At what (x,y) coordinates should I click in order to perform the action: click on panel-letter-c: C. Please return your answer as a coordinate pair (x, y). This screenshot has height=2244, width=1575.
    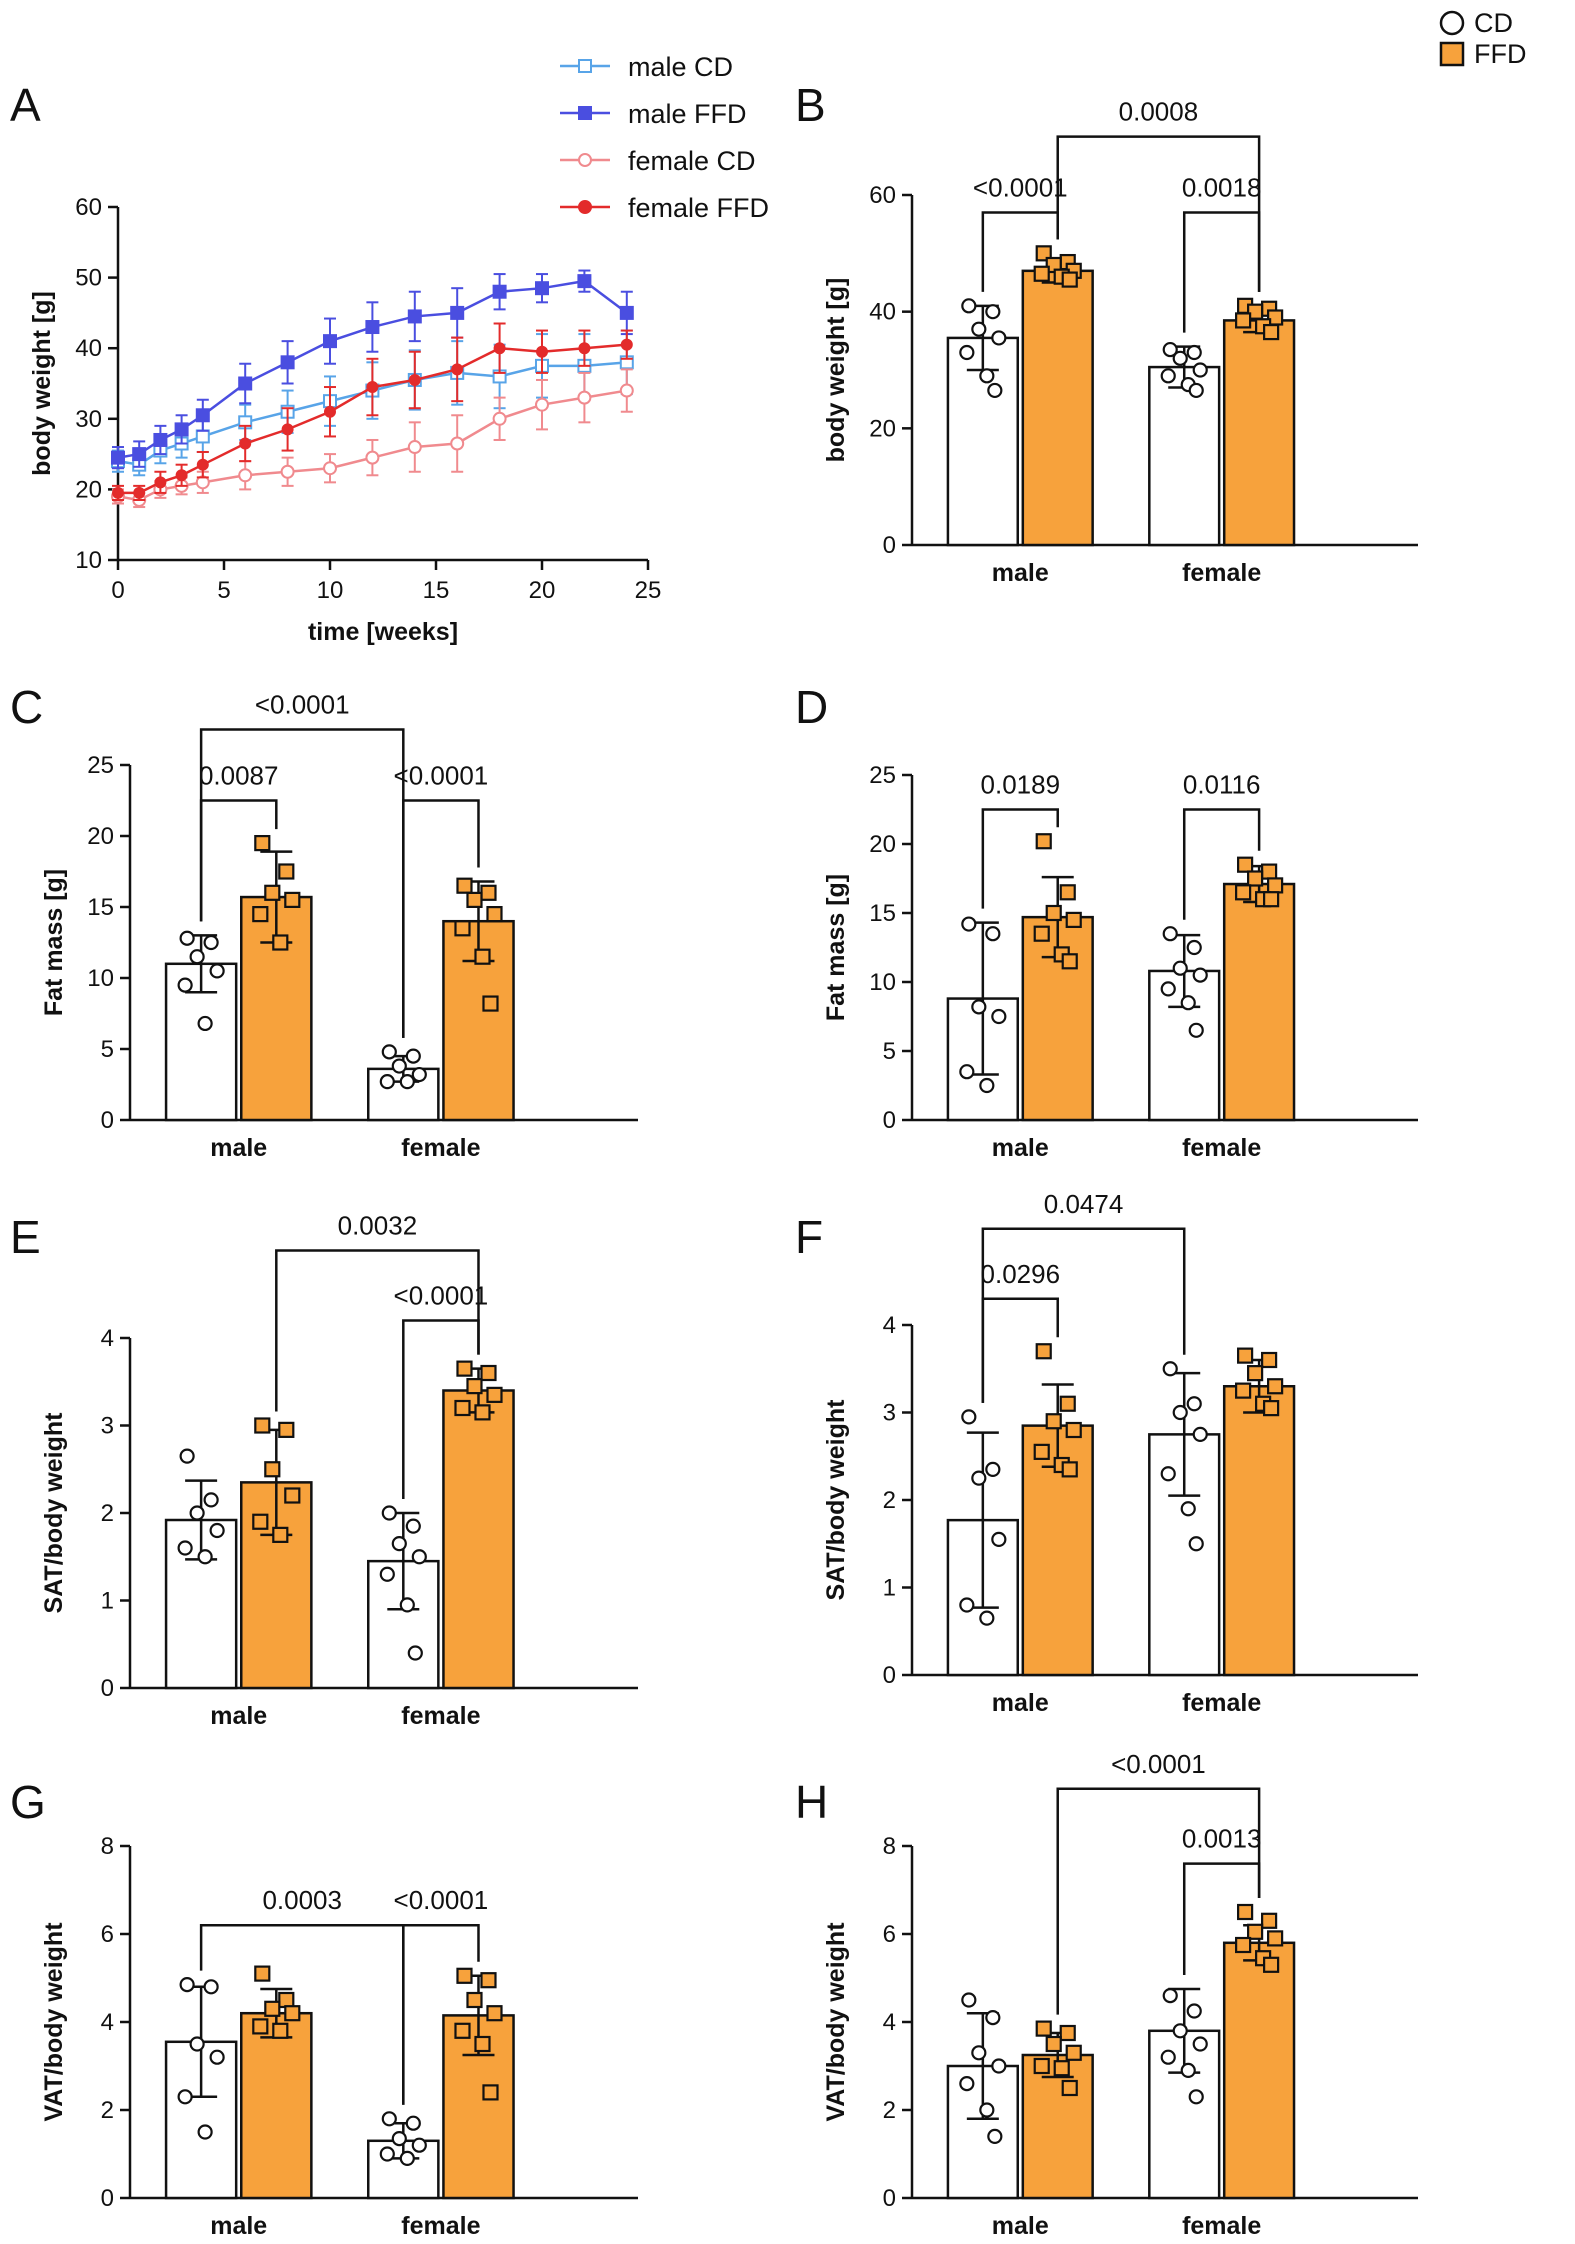
    Looking at the image, I should click on (27, 707).